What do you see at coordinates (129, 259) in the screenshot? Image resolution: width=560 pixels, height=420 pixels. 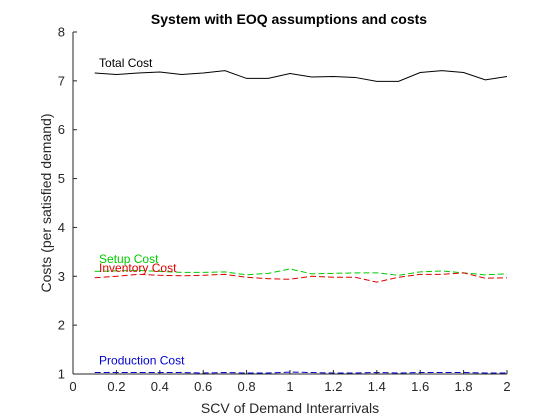 I see `annotation-setup-cost: Setup Cost` at bounding box center [129, 259].